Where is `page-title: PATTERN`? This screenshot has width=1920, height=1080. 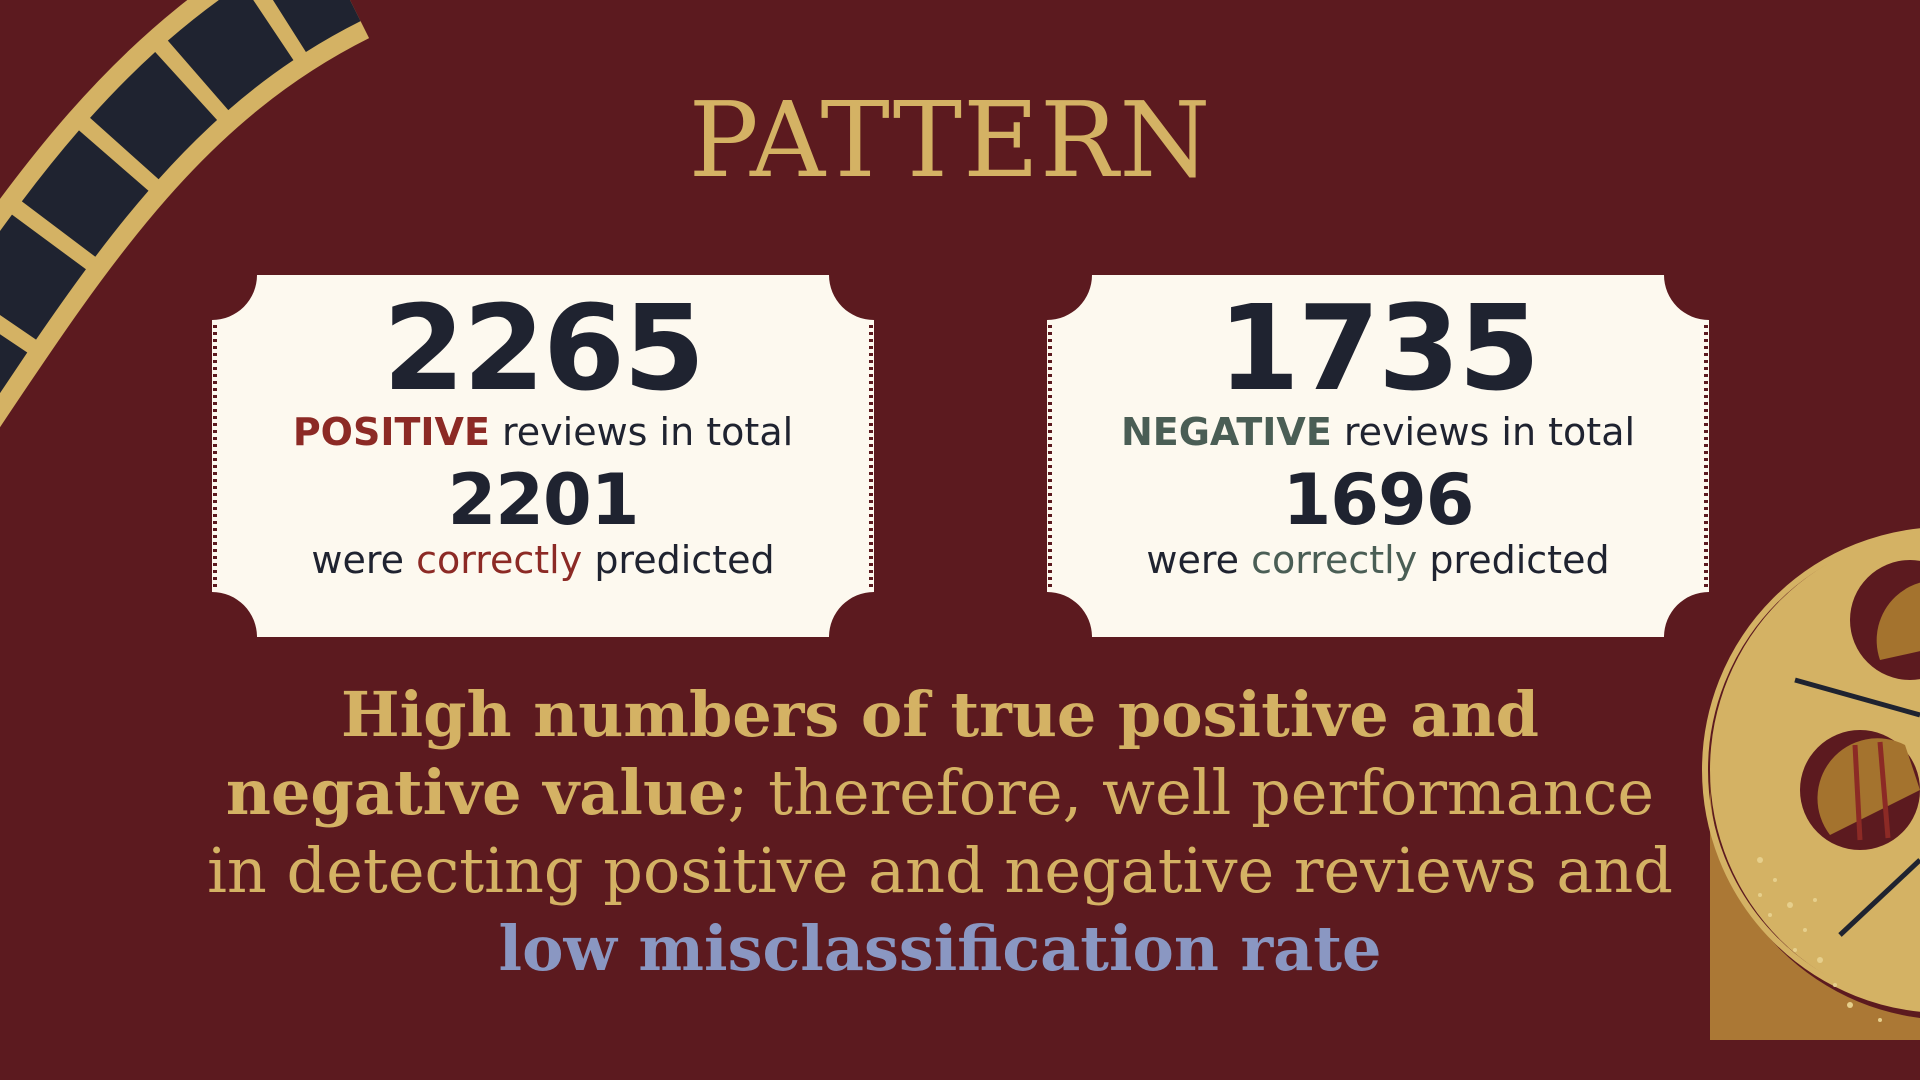 page-title: PATTERN is located at coordinates (950, 140).